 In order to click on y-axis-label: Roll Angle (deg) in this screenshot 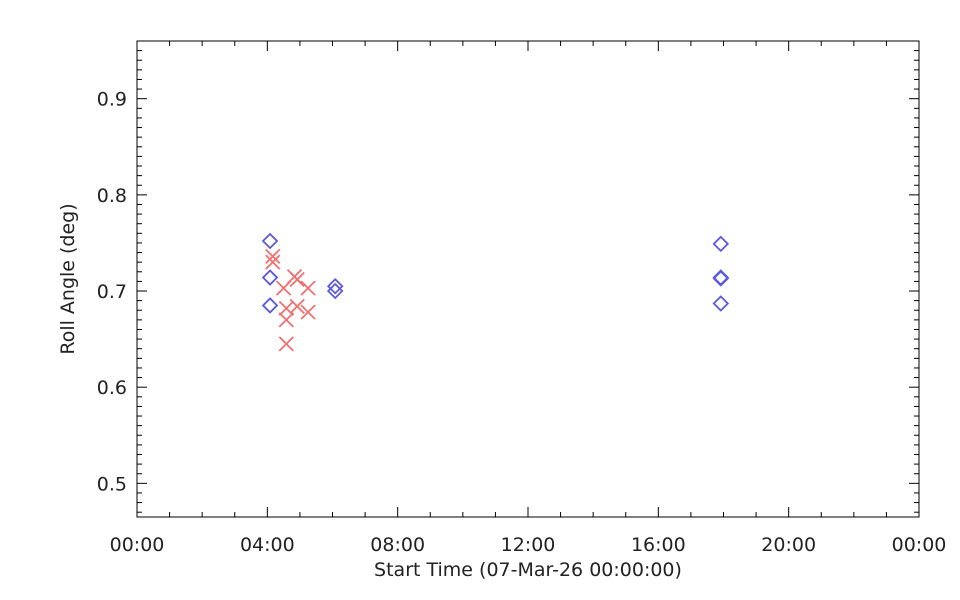, I will do `click(68, 278)`.